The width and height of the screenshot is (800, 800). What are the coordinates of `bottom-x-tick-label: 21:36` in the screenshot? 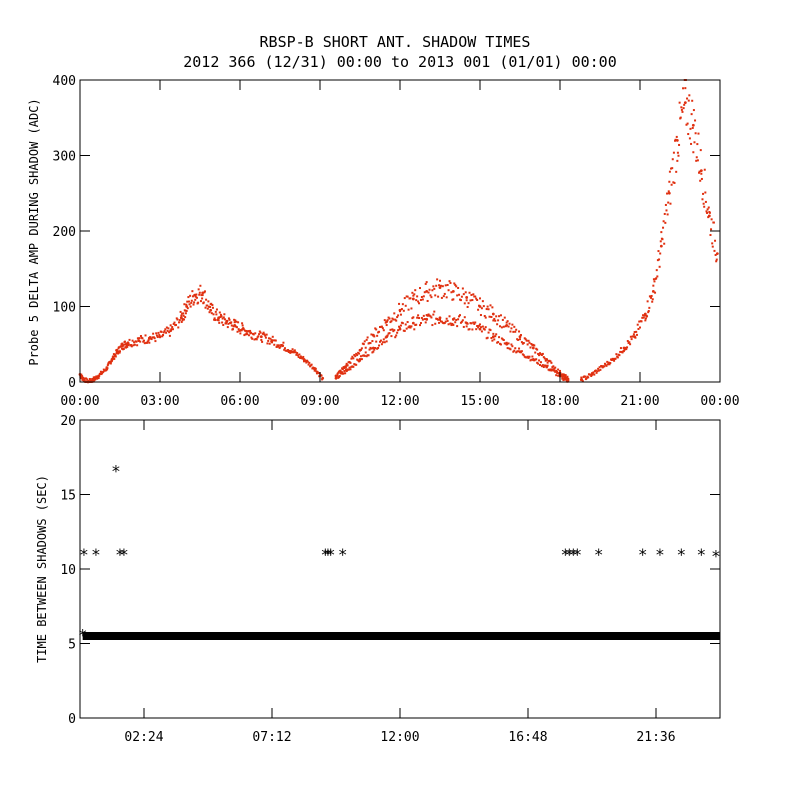 It's located at (655, 737).